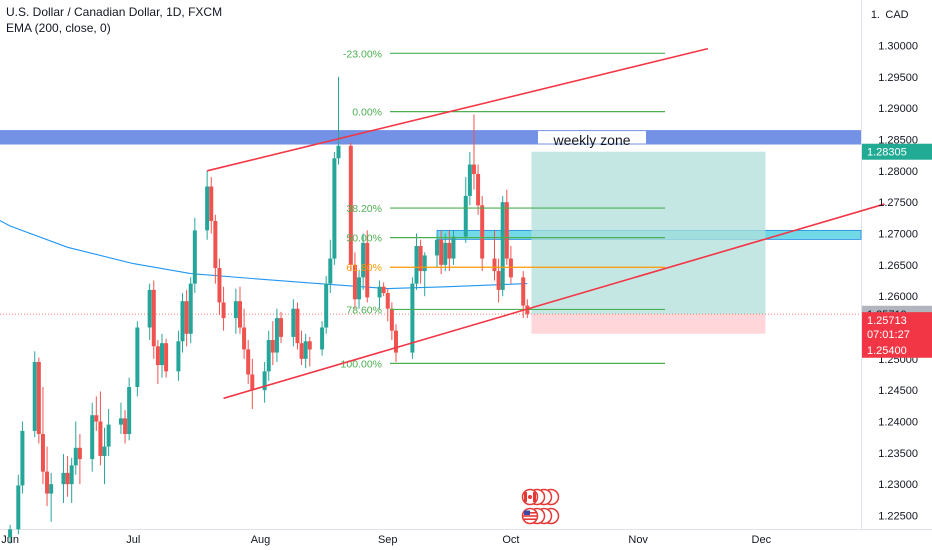 This screenshot has height=550, width=932. I want to click on usd-events-icon, so click(540, 518).